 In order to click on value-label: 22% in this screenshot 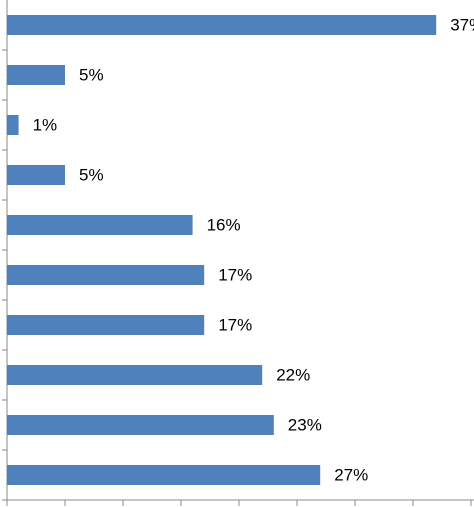, I will do `click(293, 374)`.